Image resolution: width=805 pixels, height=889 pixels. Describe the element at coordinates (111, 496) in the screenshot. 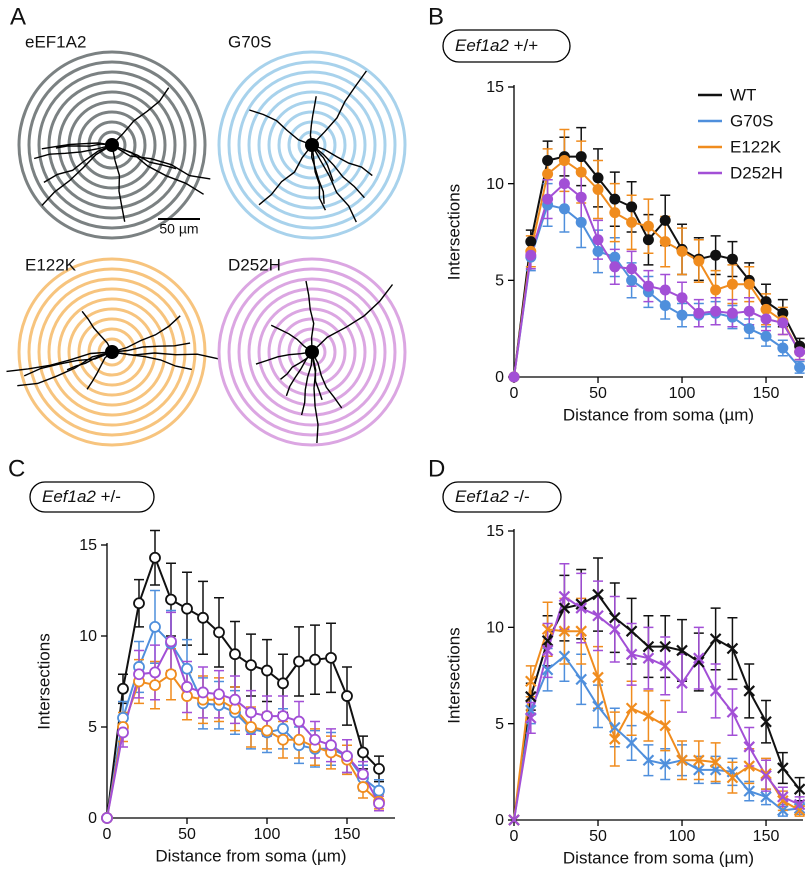

I see `genotype: +/-` at that location.